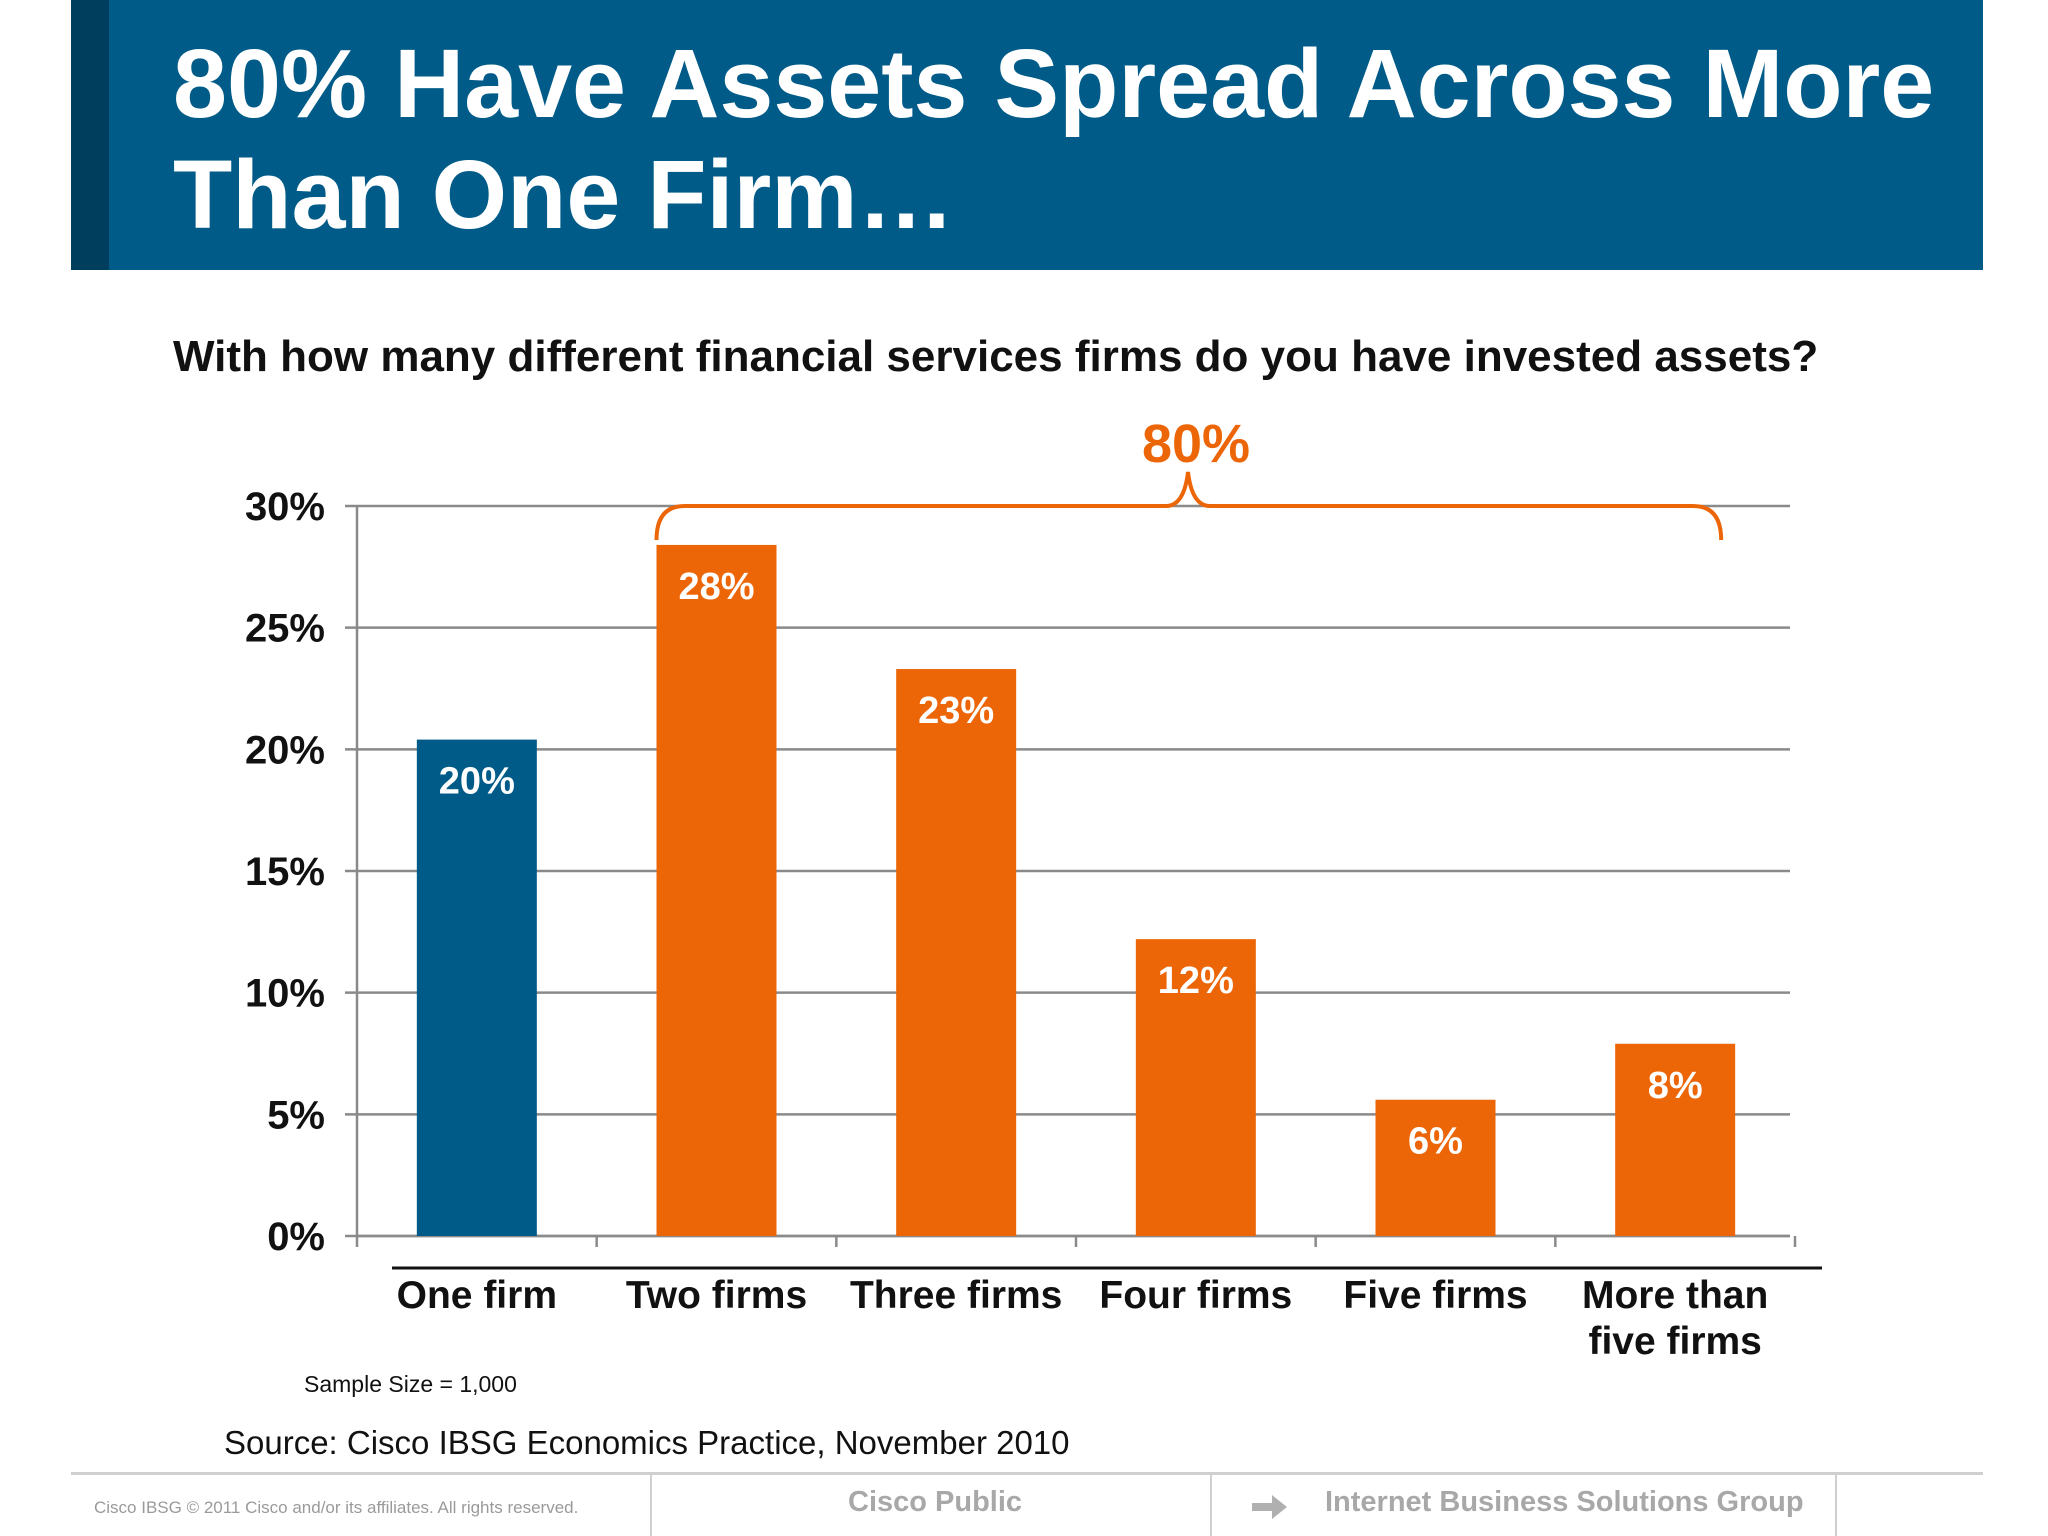 The image size is (2048, 1536). I want to click on sample-size-note: Sample Size = 1,000, so click(410, 1384).